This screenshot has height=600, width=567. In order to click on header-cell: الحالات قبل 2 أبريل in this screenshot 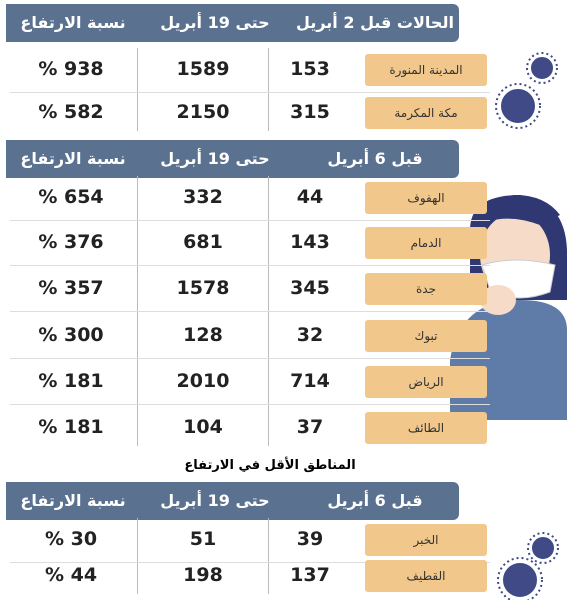, I will do `click(375, 22)`.